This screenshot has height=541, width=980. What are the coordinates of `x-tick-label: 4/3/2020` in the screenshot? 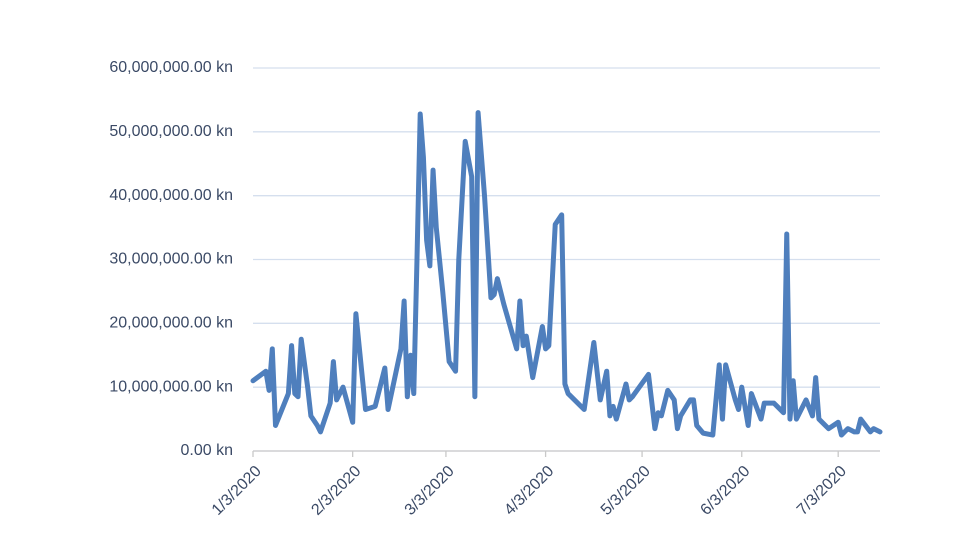 It's located at (529, 491).